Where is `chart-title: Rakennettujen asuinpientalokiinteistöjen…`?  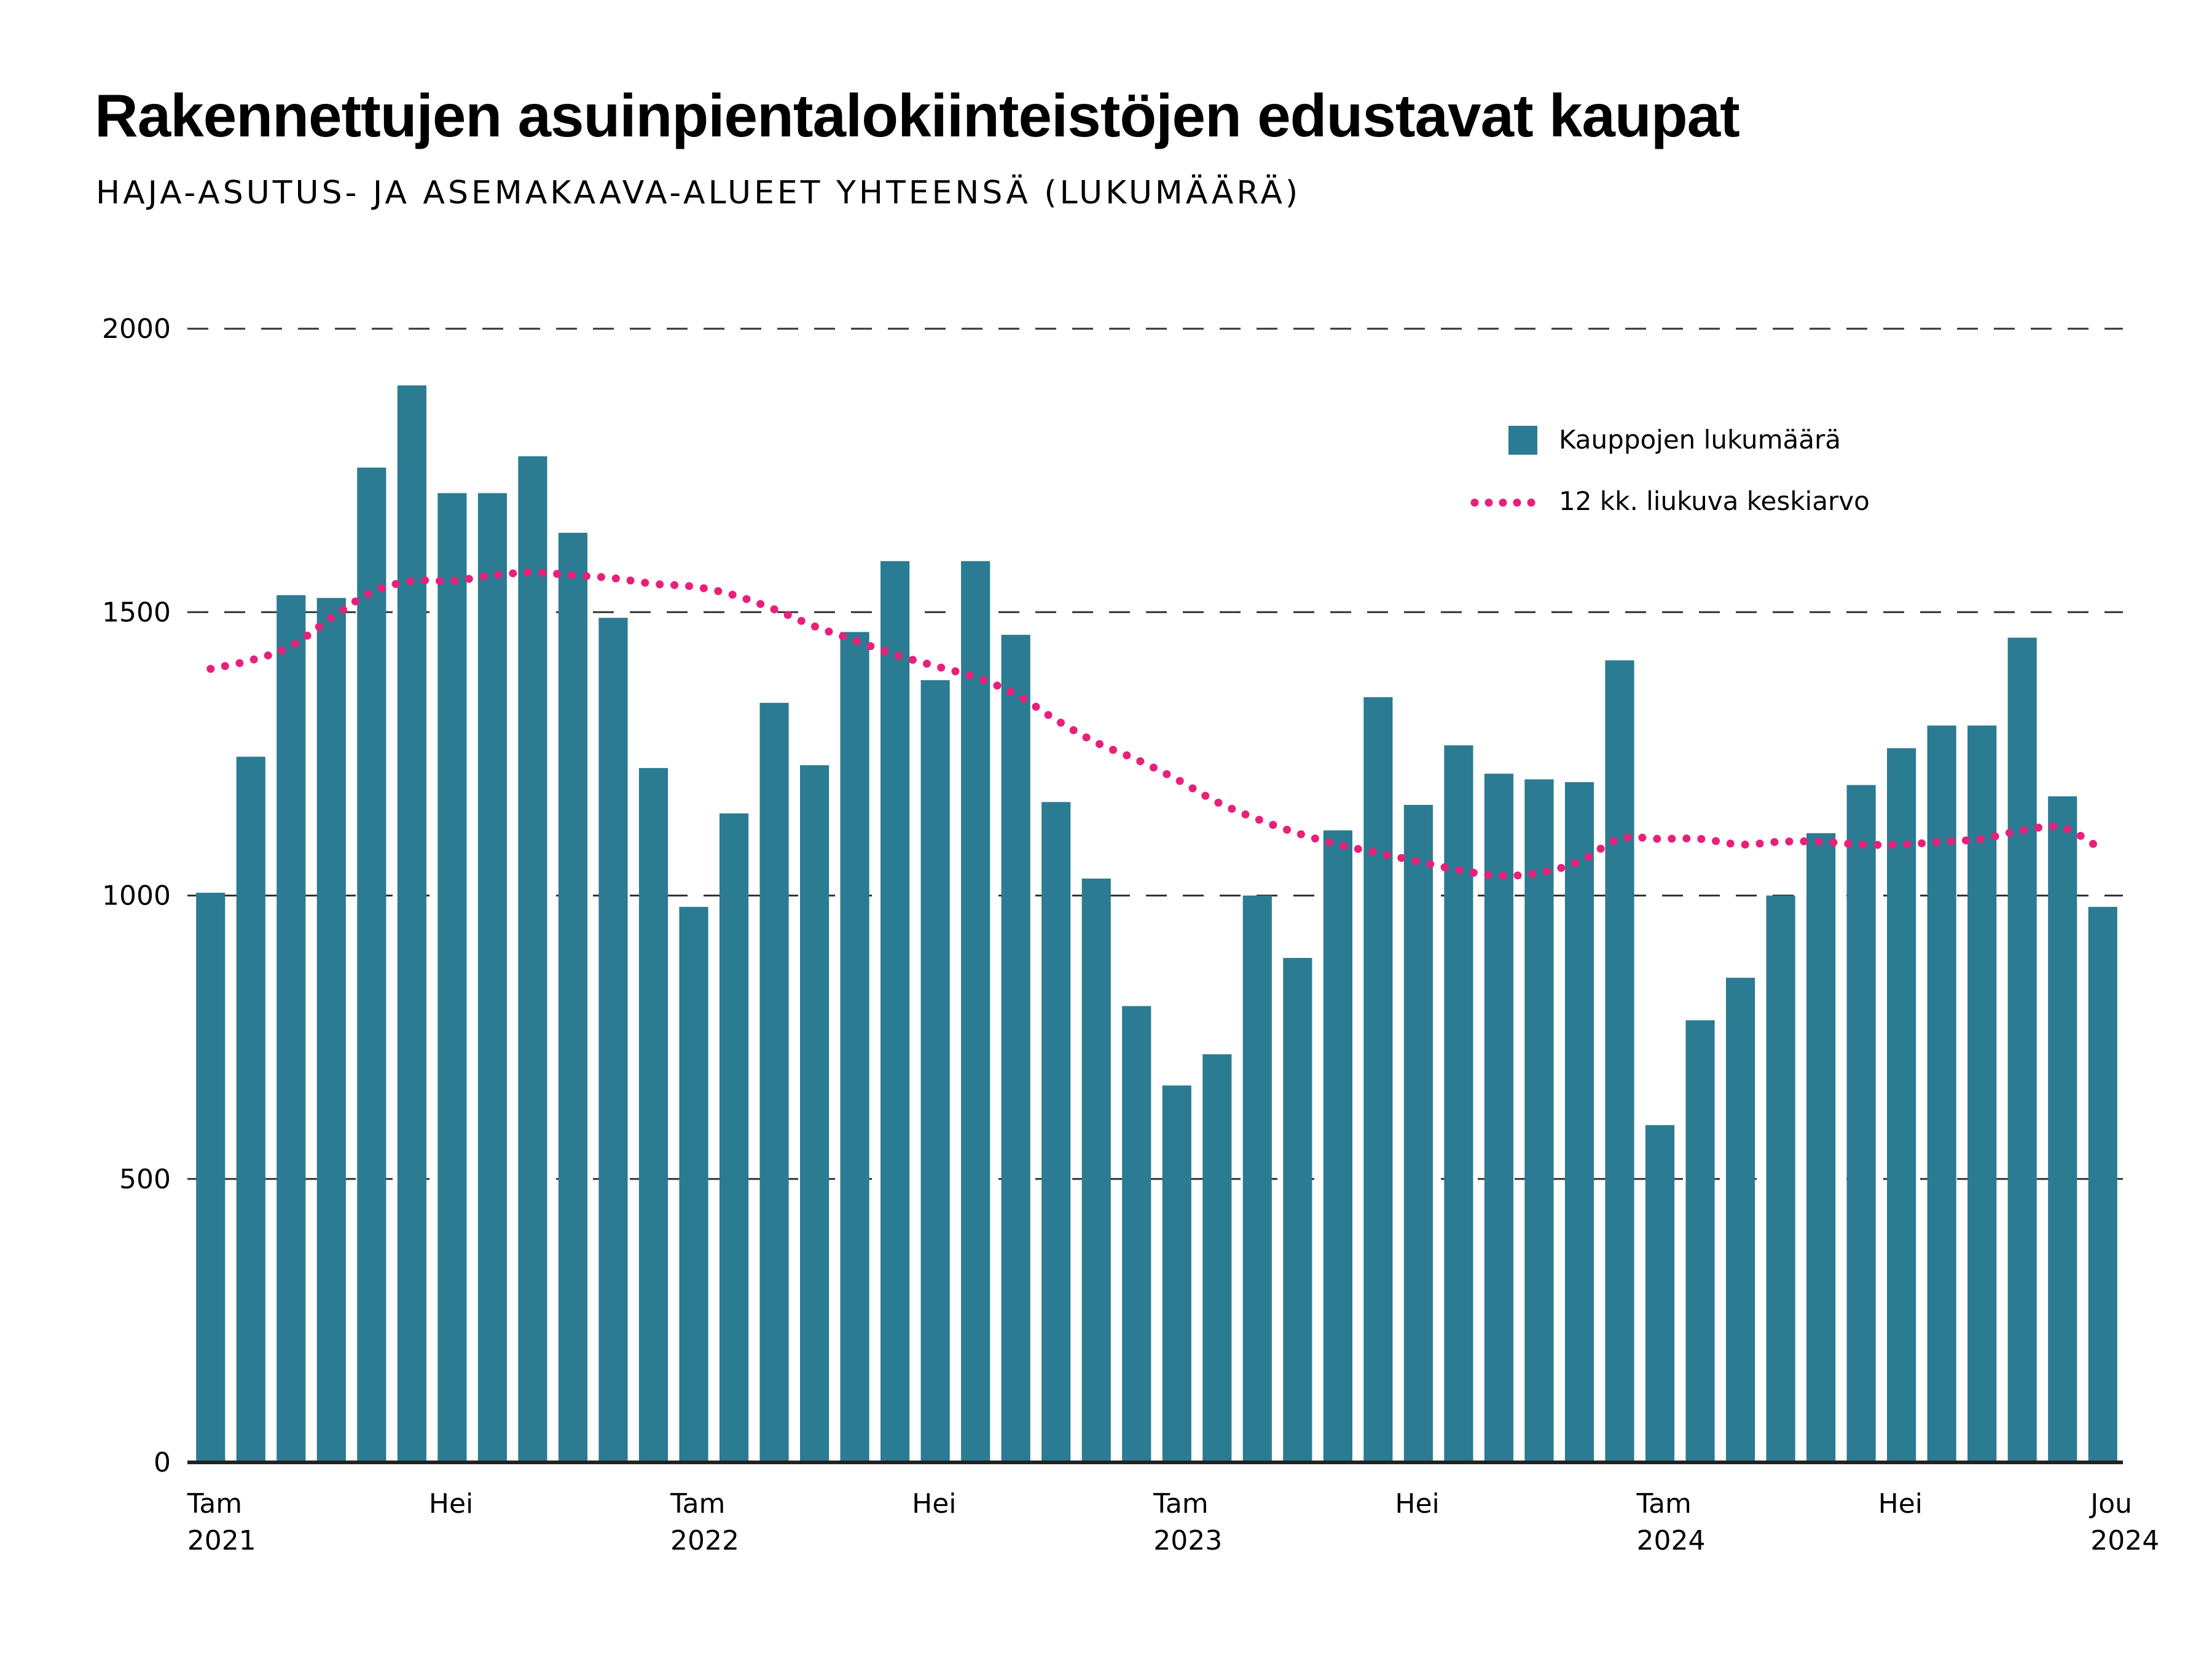 chart-title: Rakennettujen asuinpientalokiinteistöjen… is located at coordinates (917, 115).